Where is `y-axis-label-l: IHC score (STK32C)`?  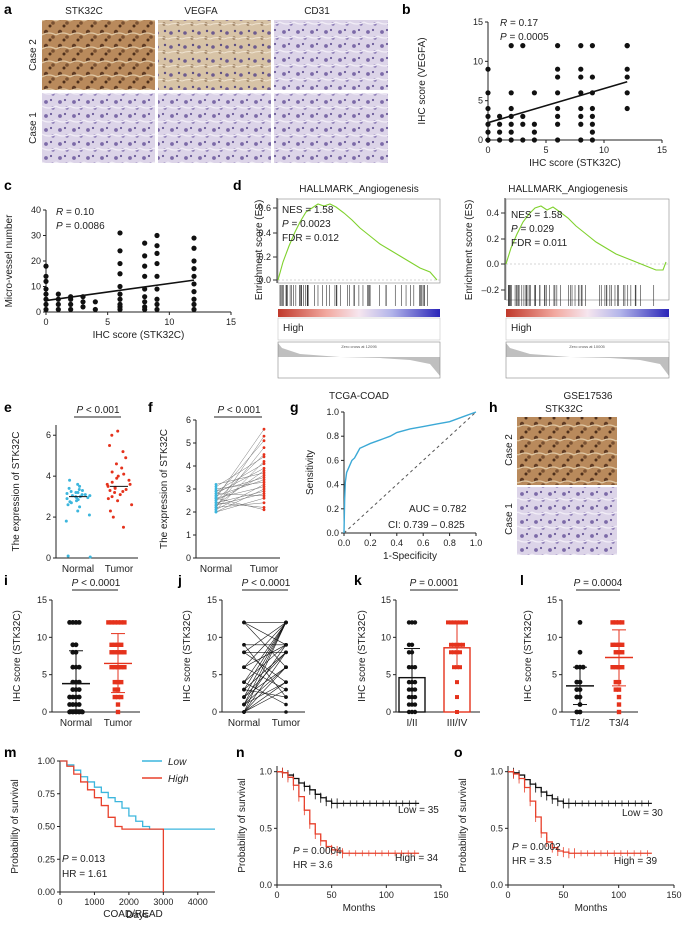 y-axis-label-l: IHC score (STK32C) is located at coordinates (528, 656).